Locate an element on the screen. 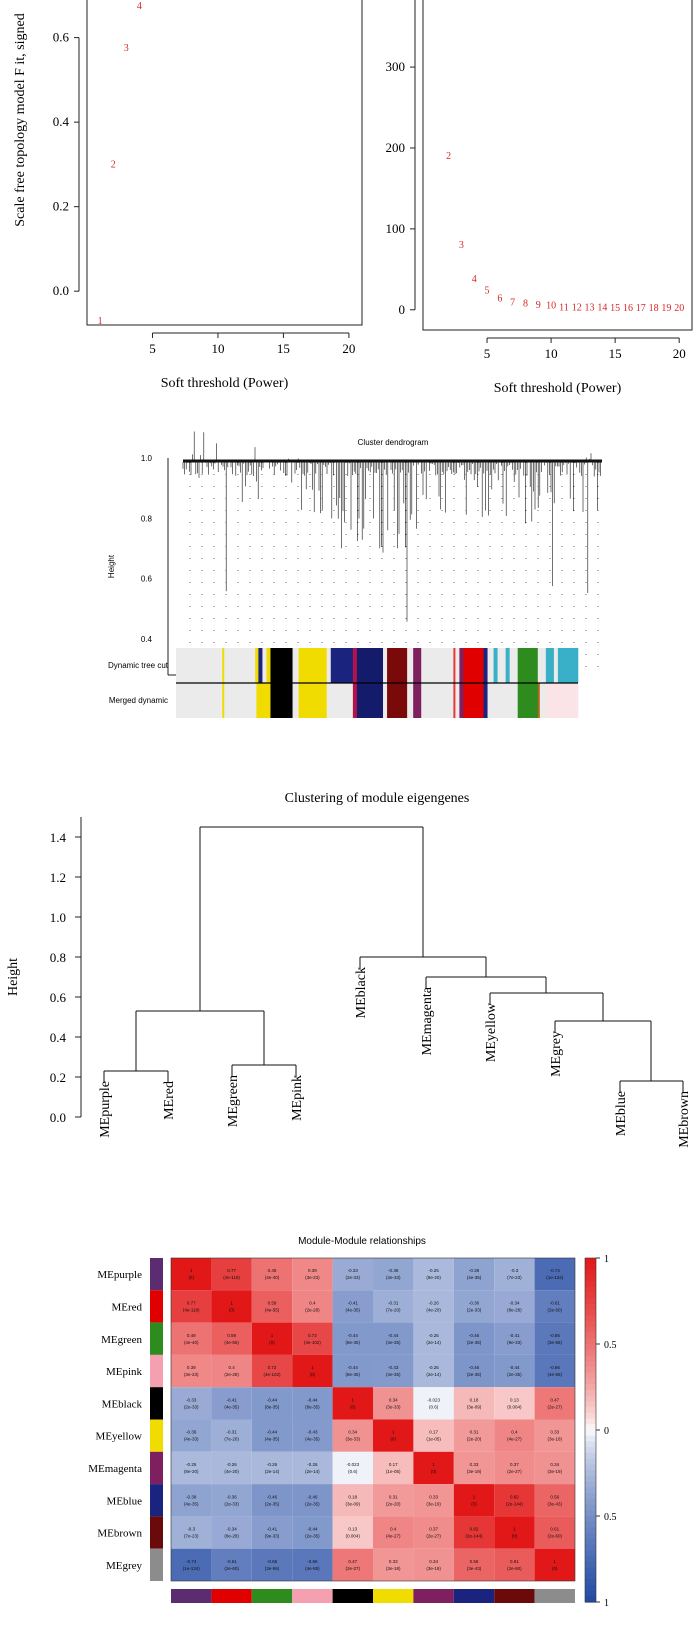  cell-pvalue: (2e-27) is located at coordinates (514, 1471).